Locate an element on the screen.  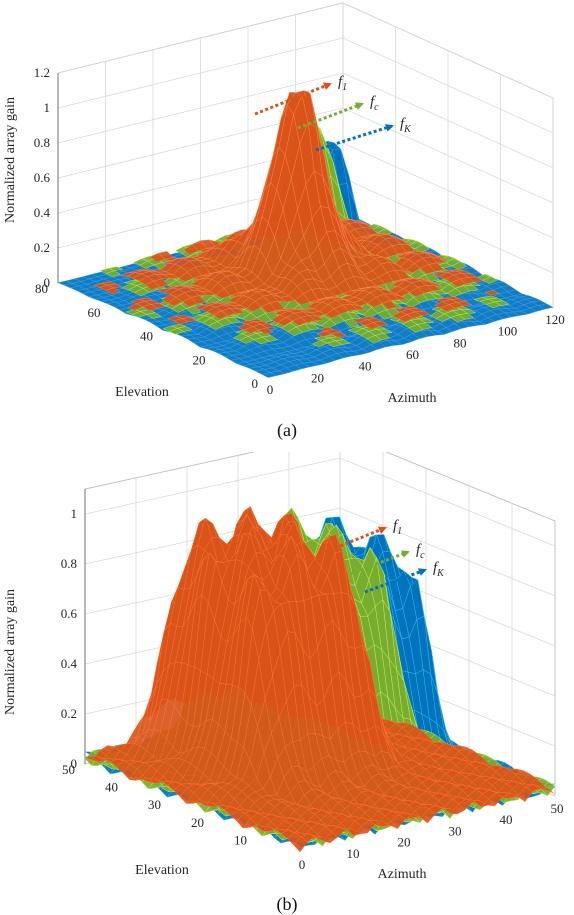
x-tick-label: 40 is located at coordinates (365, 366).